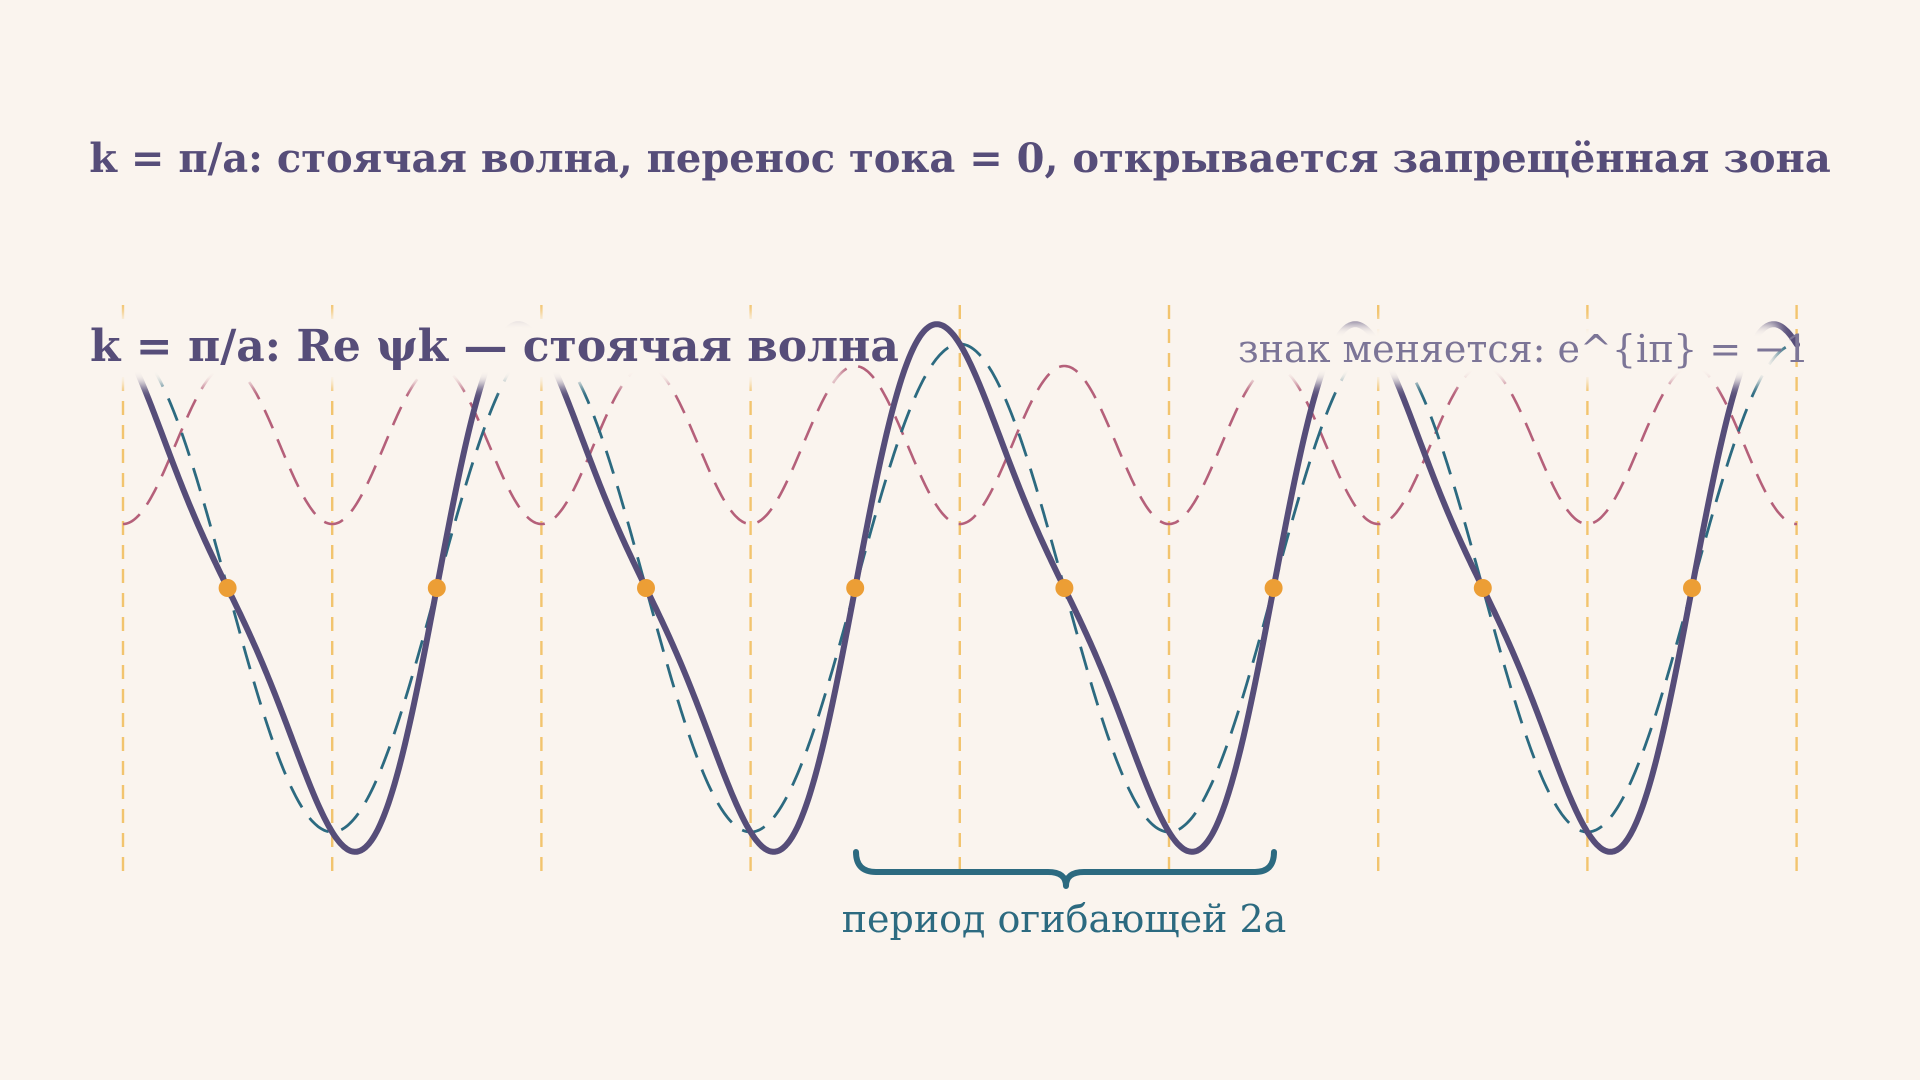 The image size is (1920, 1080). What do you see at coordinates (1523, 349) in the screenshot?
I see `sign-label: знак меняется: e^{iπ} = −1` at bounding box center [1523, 349].